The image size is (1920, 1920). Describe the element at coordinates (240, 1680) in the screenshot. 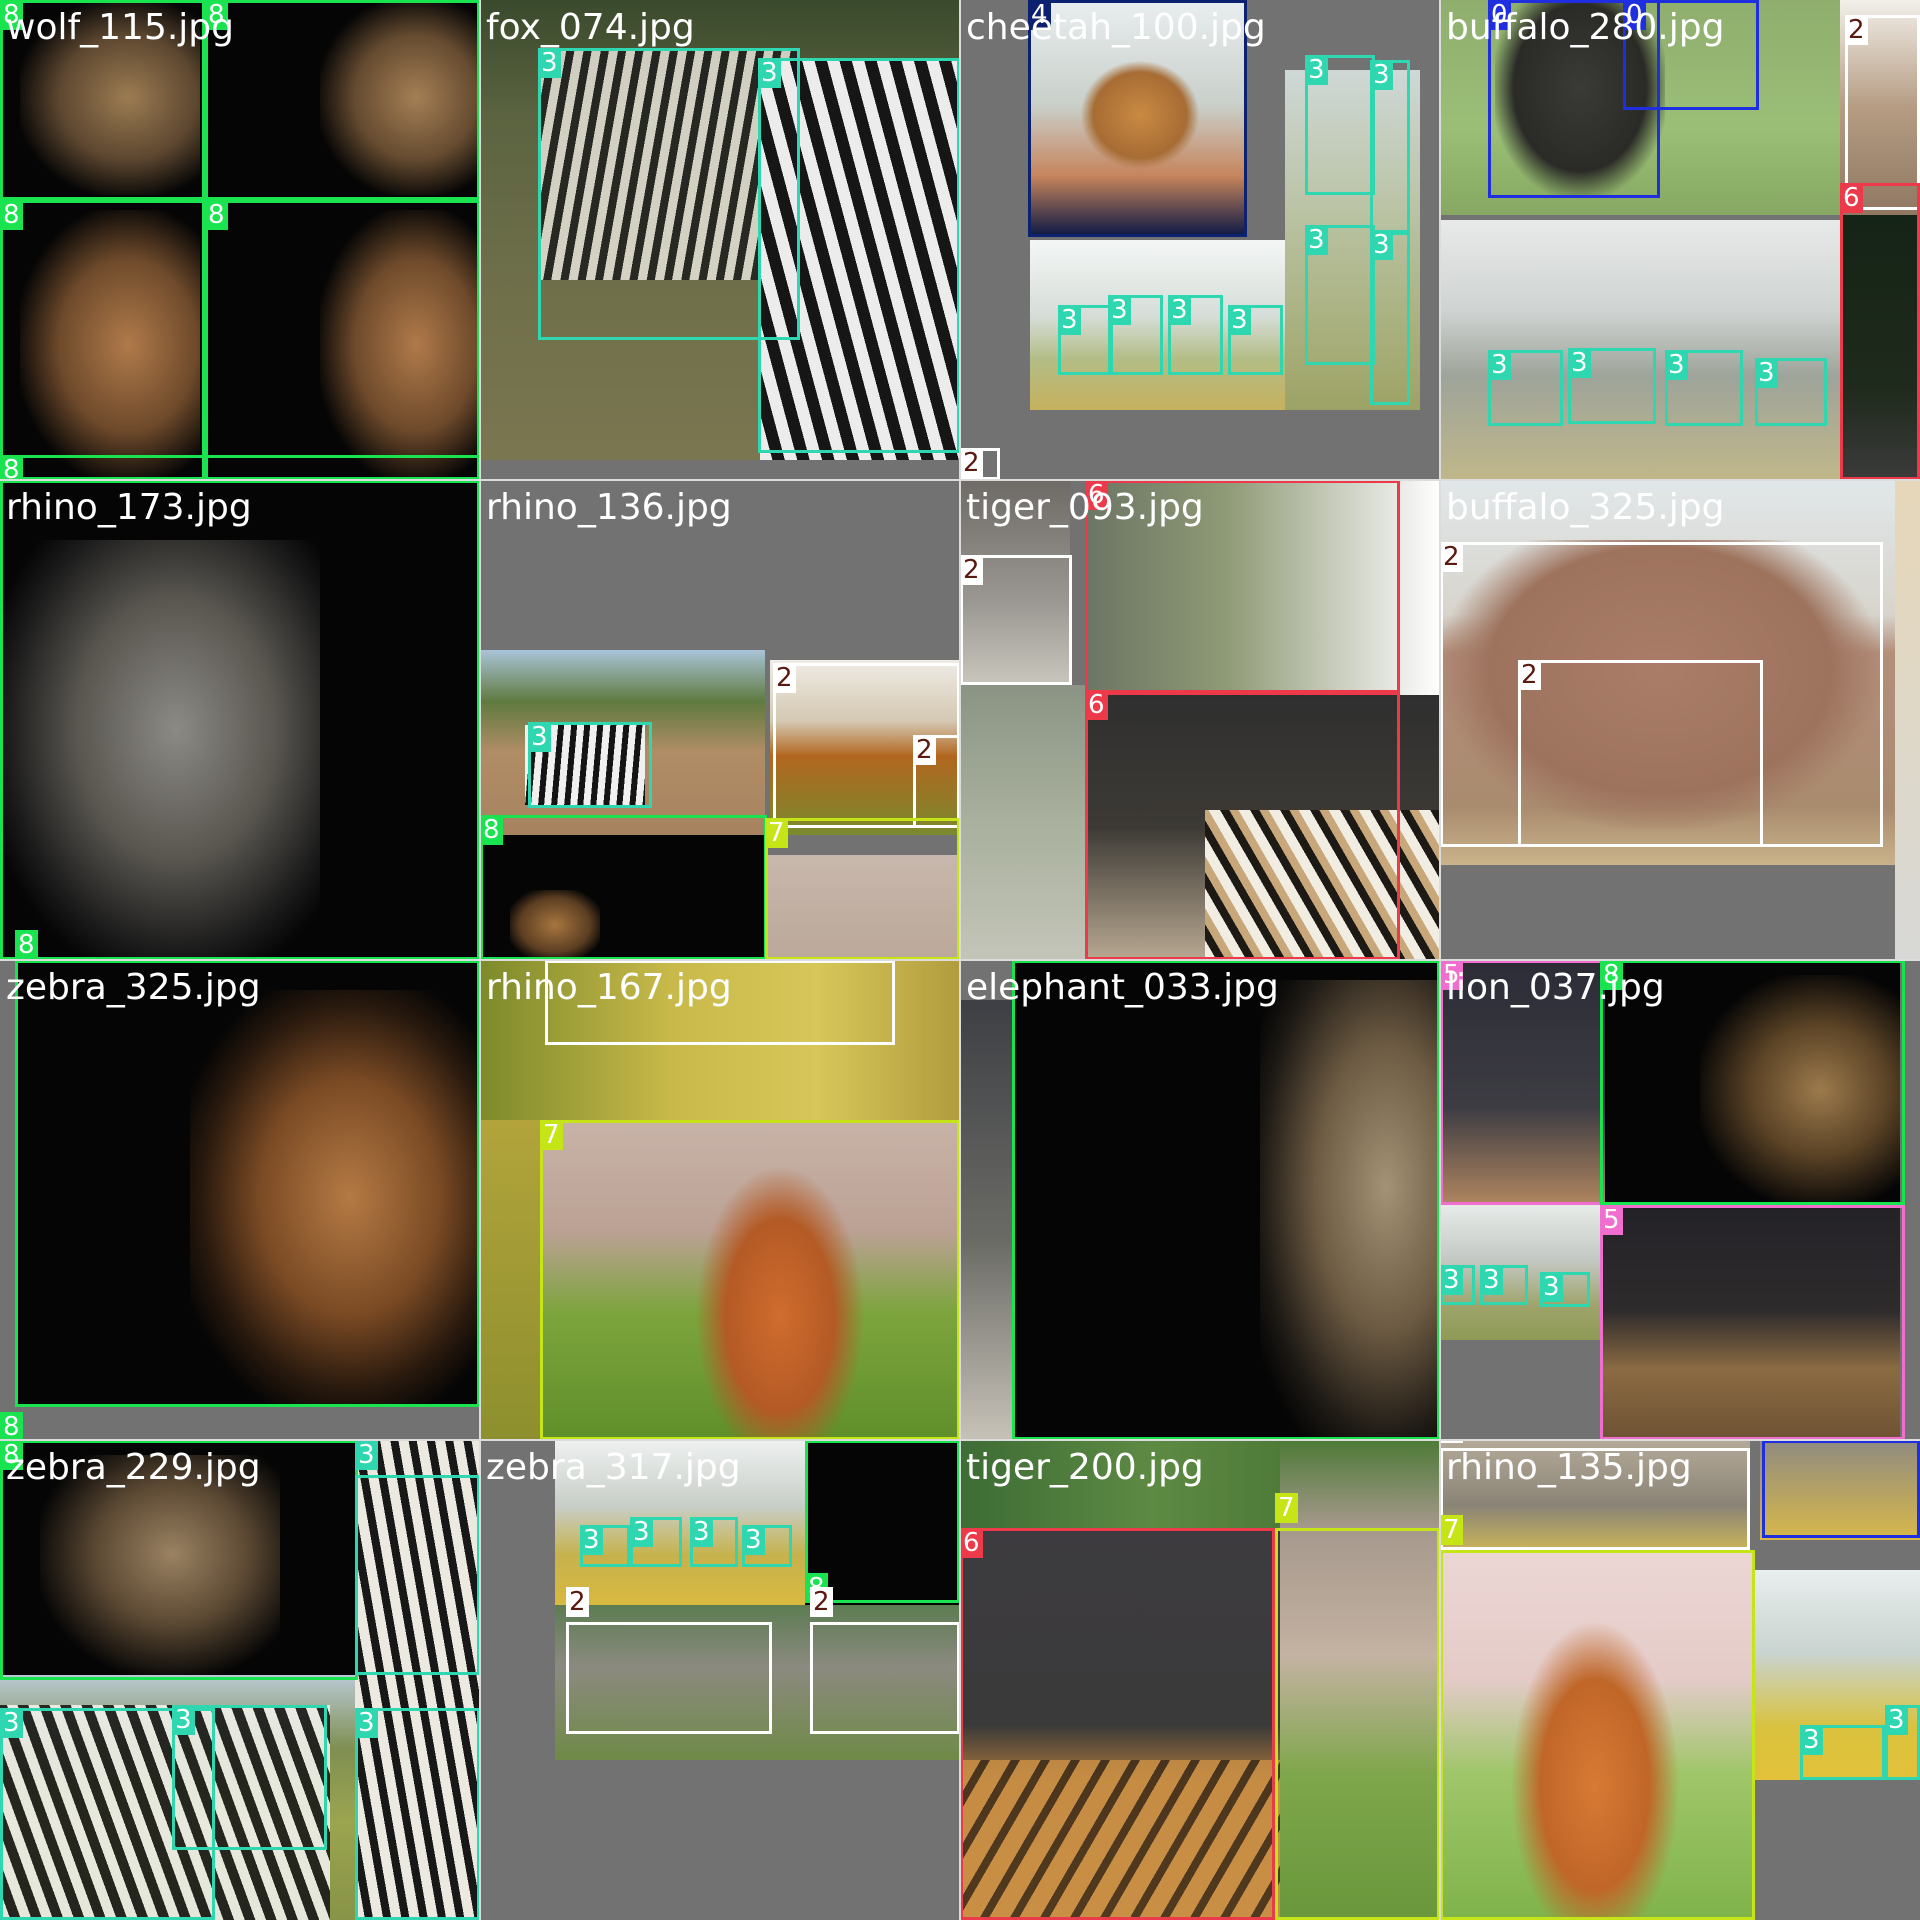

I see `mosaic-tile: 8 3 3 3 3 zebra_229.jpg` at that location.